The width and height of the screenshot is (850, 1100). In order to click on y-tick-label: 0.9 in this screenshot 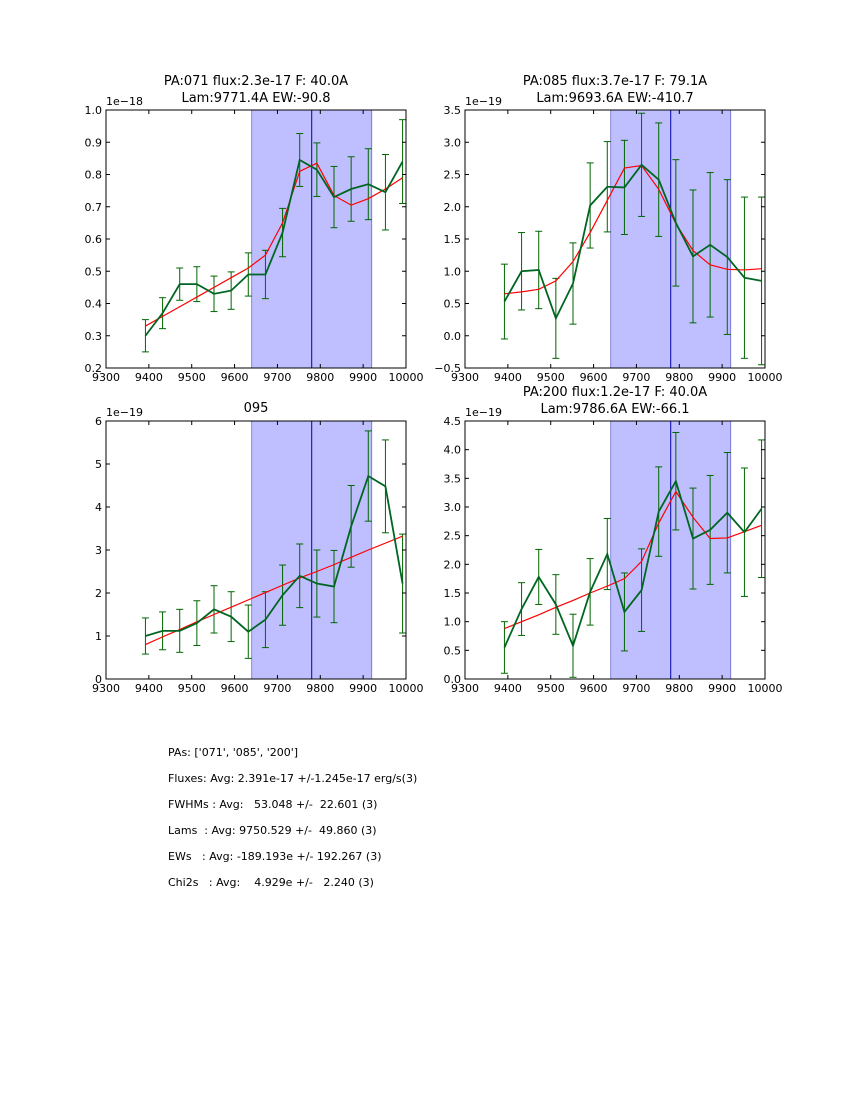, I will do `click(94, 142)`.